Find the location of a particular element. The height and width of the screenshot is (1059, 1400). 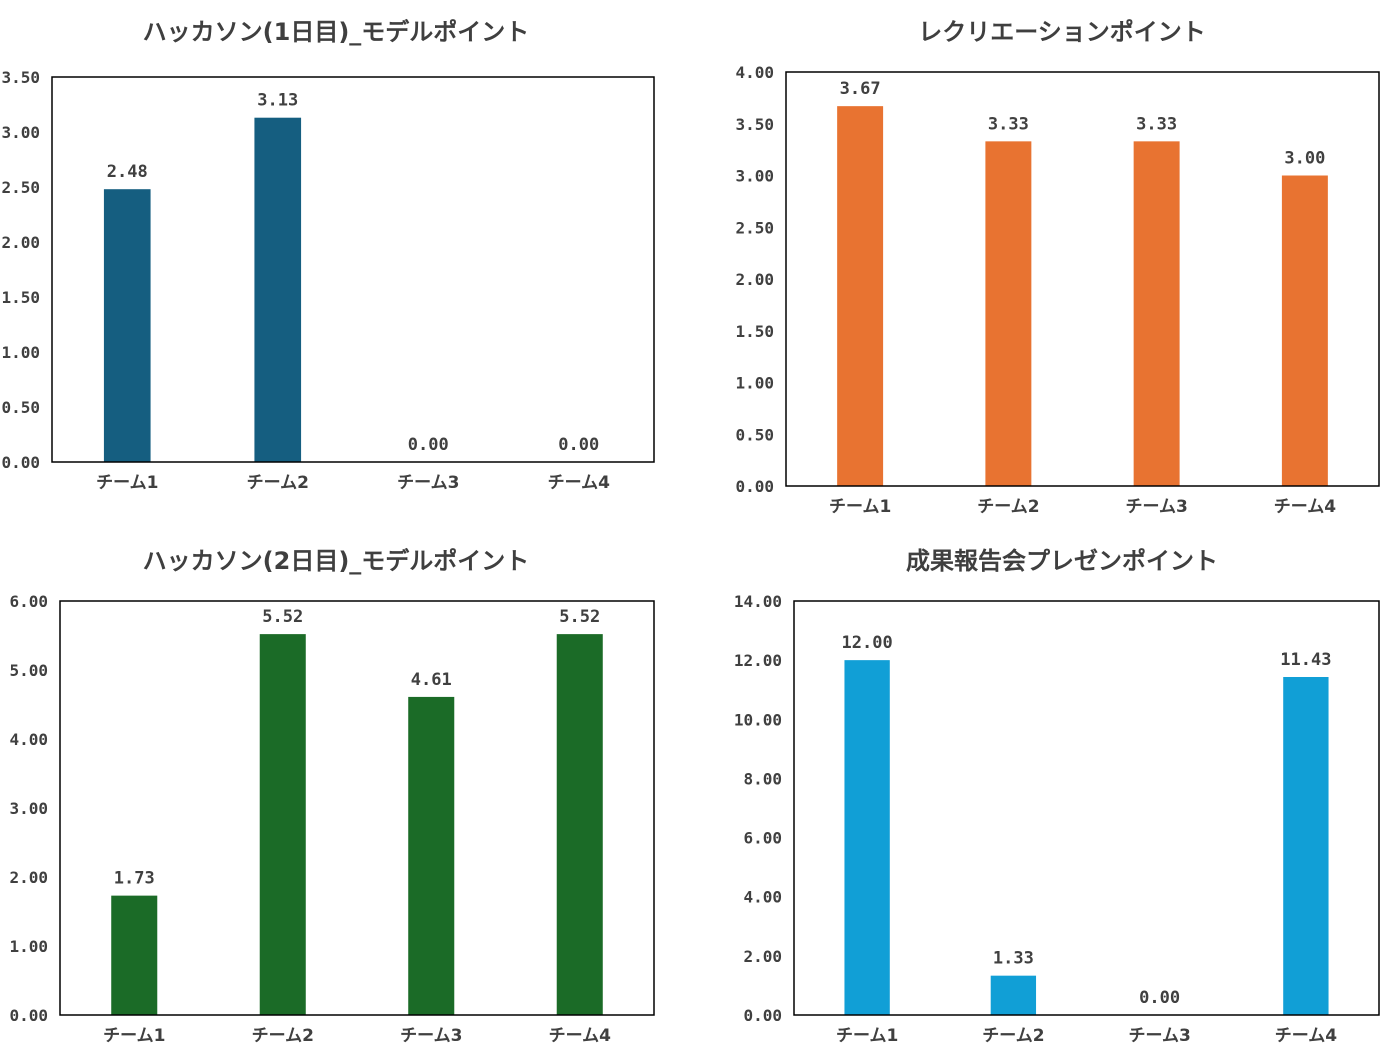

chart-title: レクリエーションポイント is located at coordinates (1062, 32).